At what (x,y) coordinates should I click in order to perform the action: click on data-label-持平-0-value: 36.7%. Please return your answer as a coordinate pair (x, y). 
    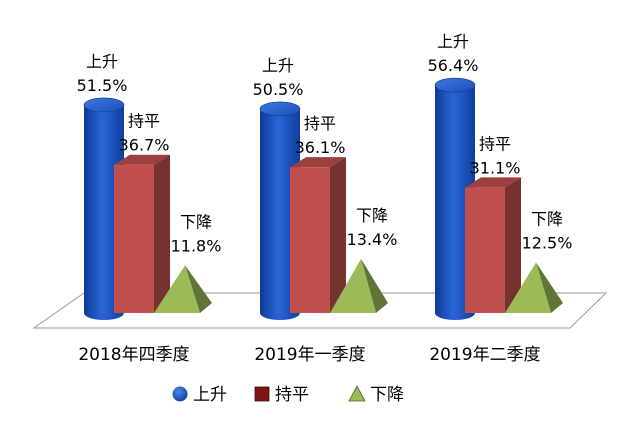
    Looking at the image, I should click on (144, 145).